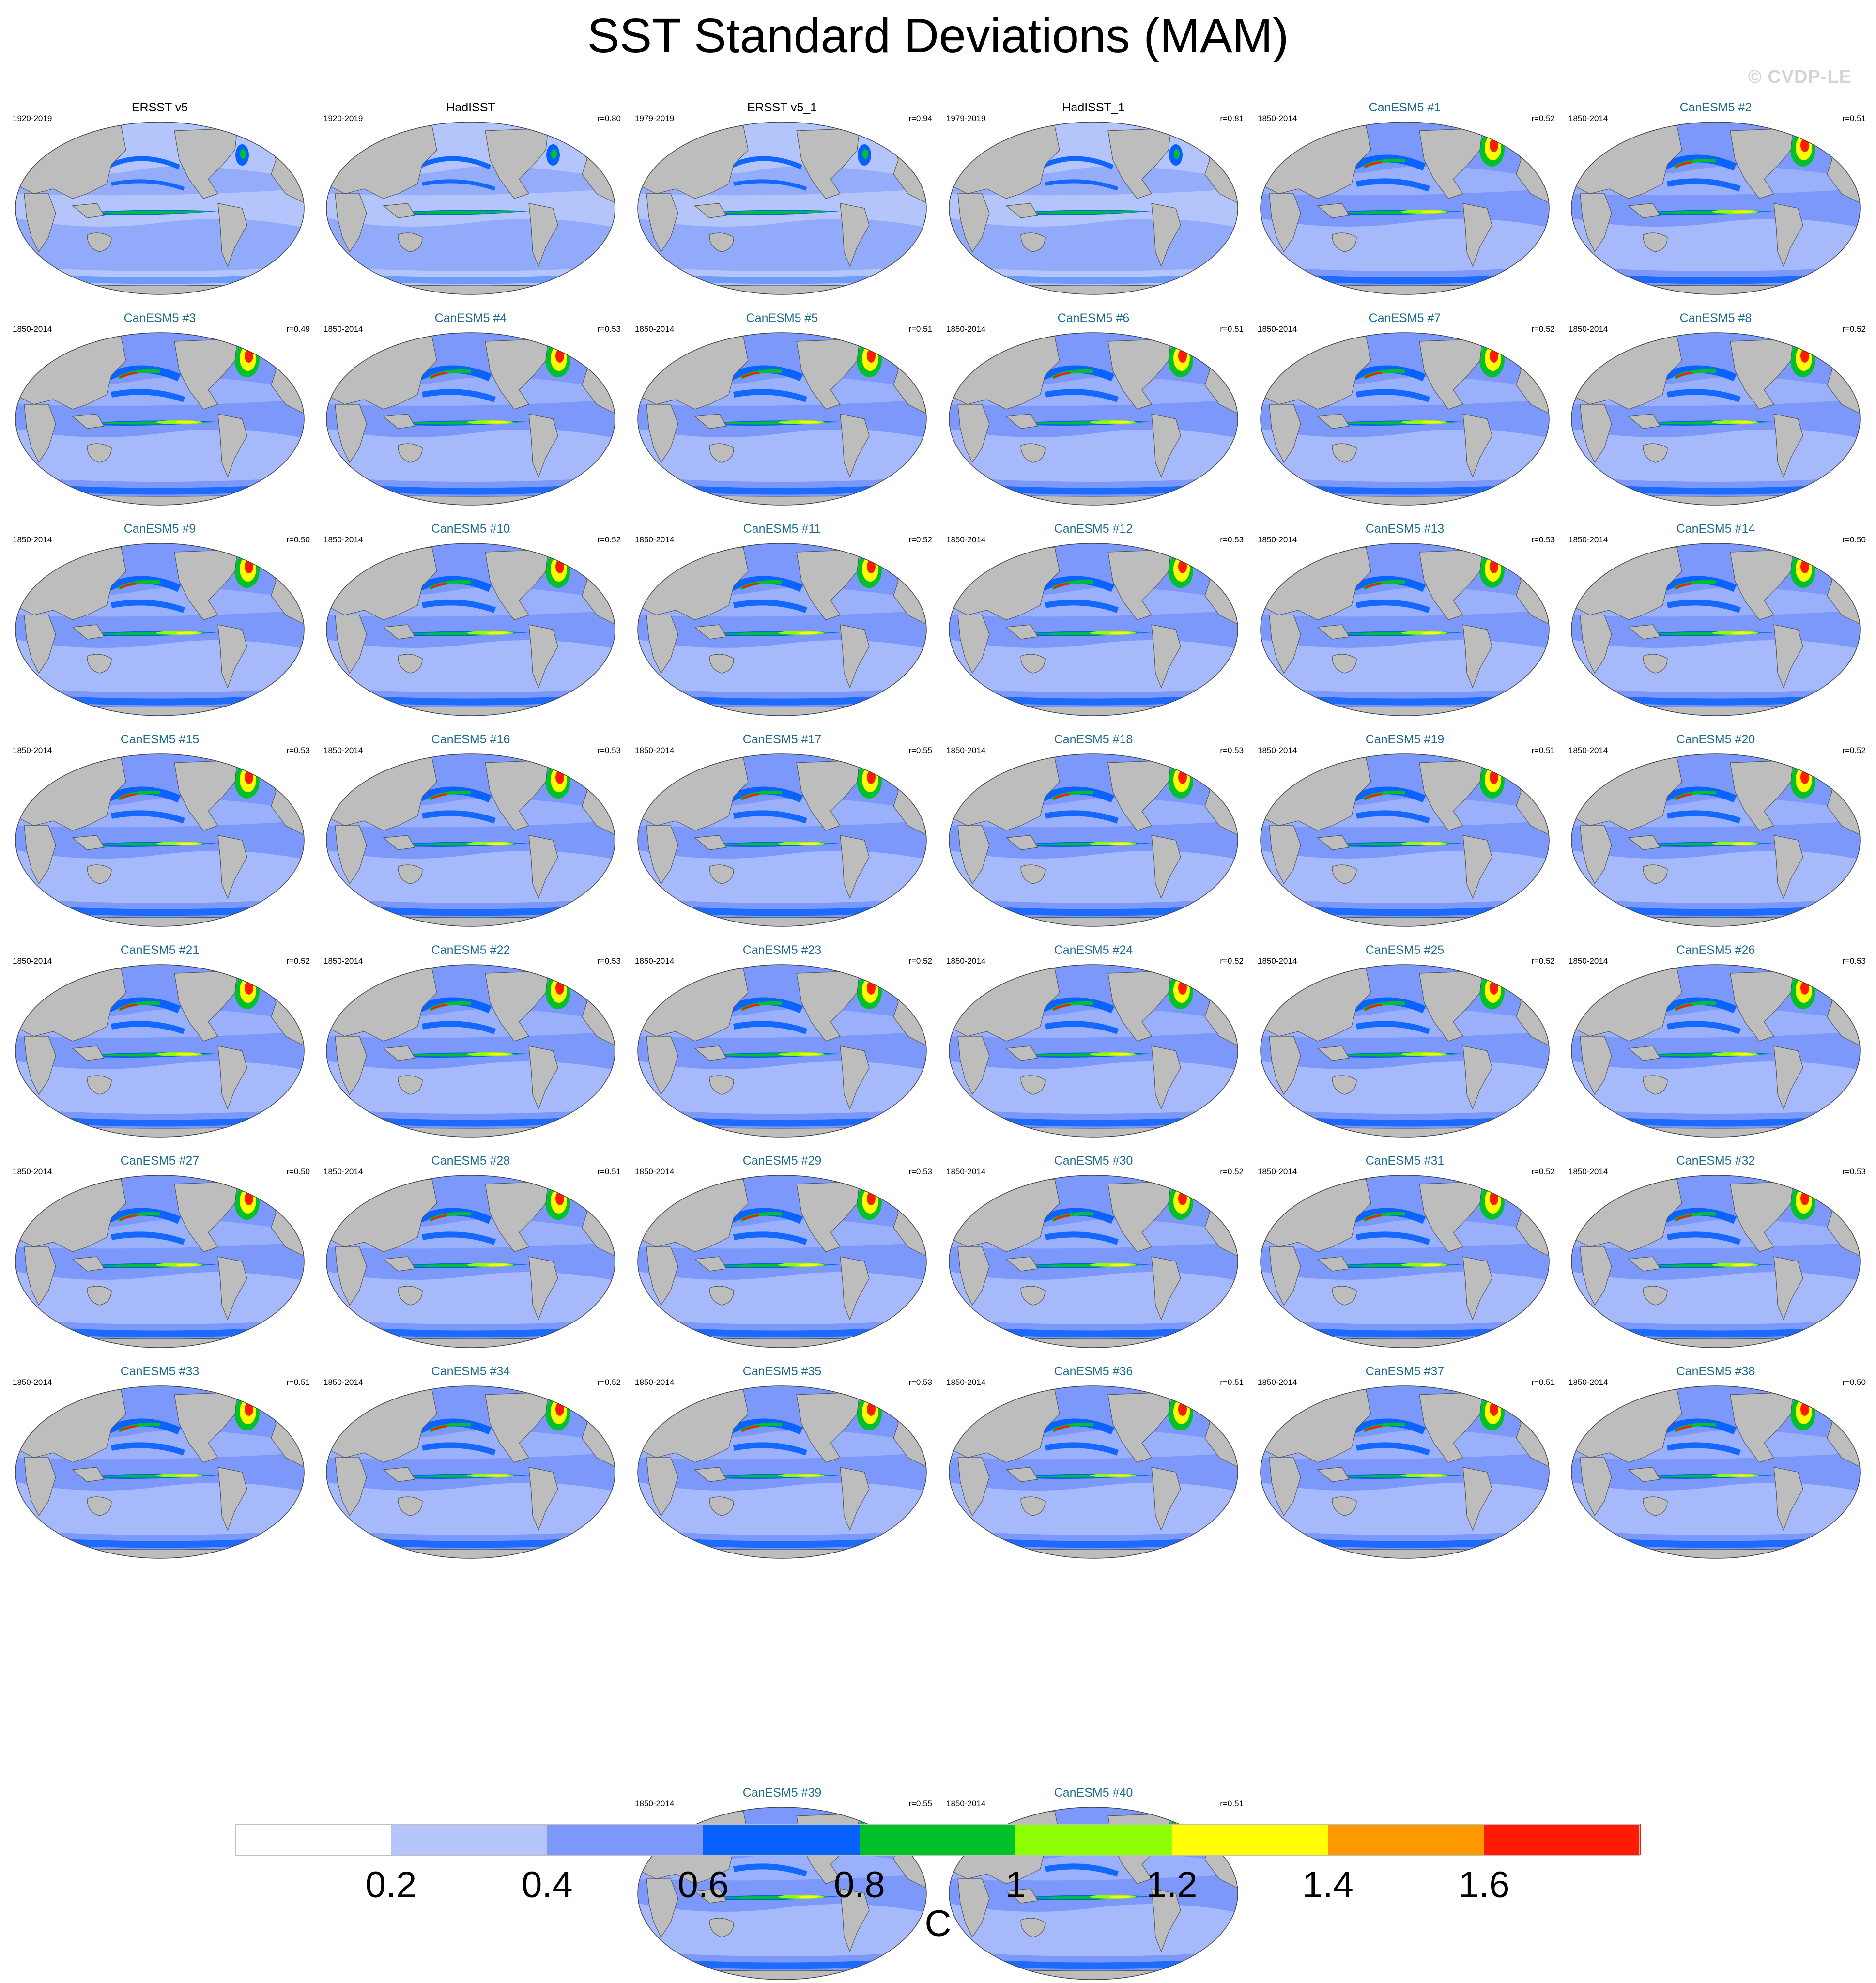 The height and width of the screenshot is (1983, 1876). I want to click on watermark: © CVDP-LE, so click(1800, 77).